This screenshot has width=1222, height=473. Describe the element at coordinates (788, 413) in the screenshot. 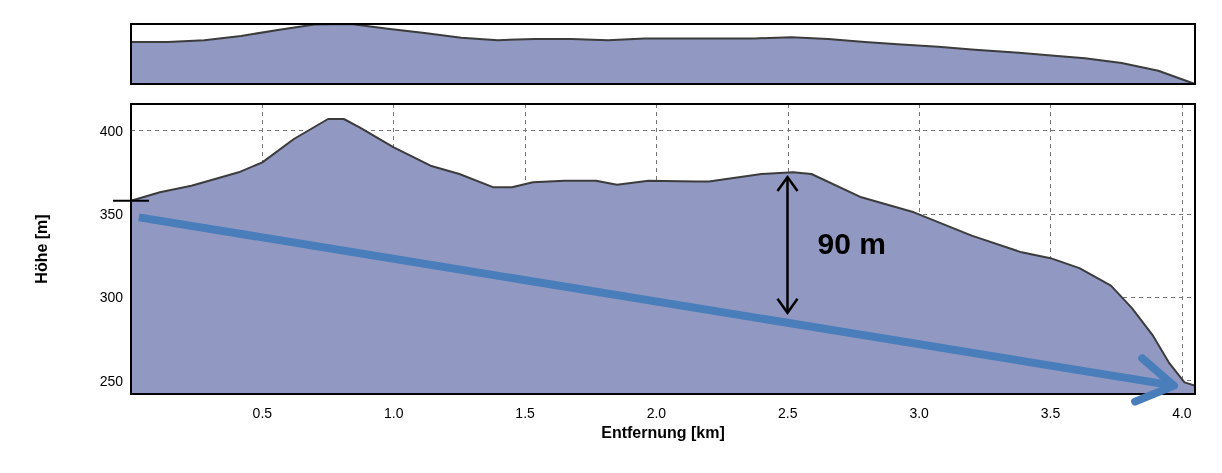

I see `x-tick-label: 2.5` at that location.